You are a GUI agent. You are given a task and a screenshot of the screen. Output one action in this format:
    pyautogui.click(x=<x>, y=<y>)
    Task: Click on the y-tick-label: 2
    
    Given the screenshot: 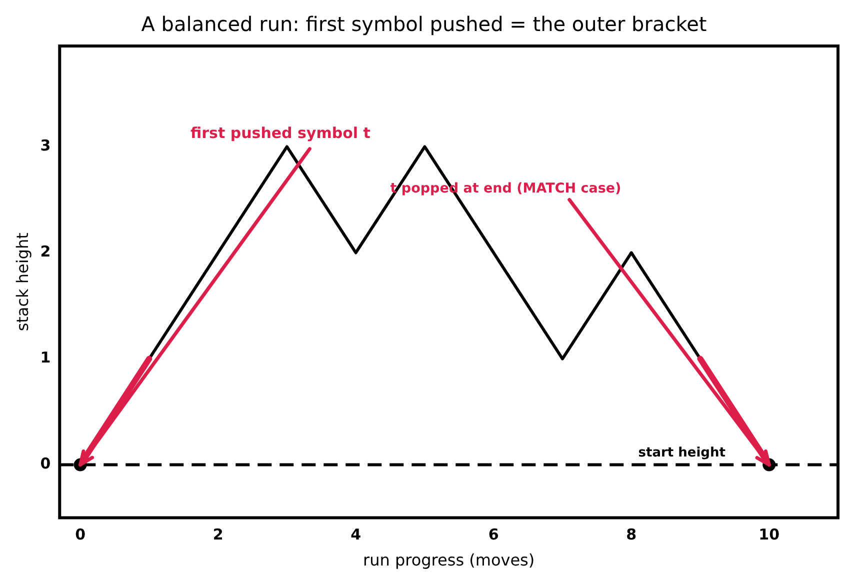 What is the action you would take?
    pyautogui.click(x=45, y=251)
    